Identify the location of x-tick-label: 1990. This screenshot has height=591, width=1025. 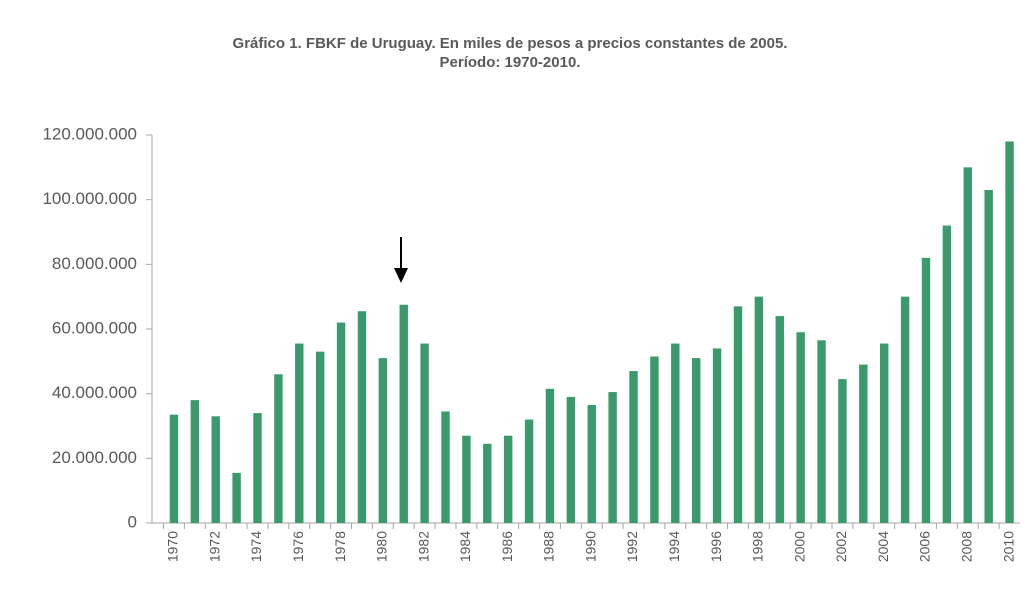
(590, 546).